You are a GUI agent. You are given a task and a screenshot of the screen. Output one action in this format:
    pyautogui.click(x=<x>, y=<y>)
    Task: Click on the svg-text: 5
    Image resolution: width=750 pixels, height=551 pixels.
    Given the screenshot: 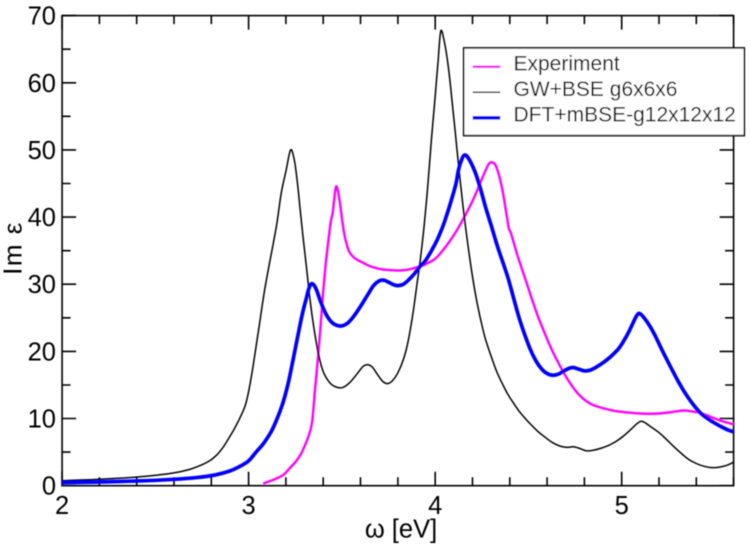 What is the action you would take?
    pyautogui.click(x=622, y=506)
    